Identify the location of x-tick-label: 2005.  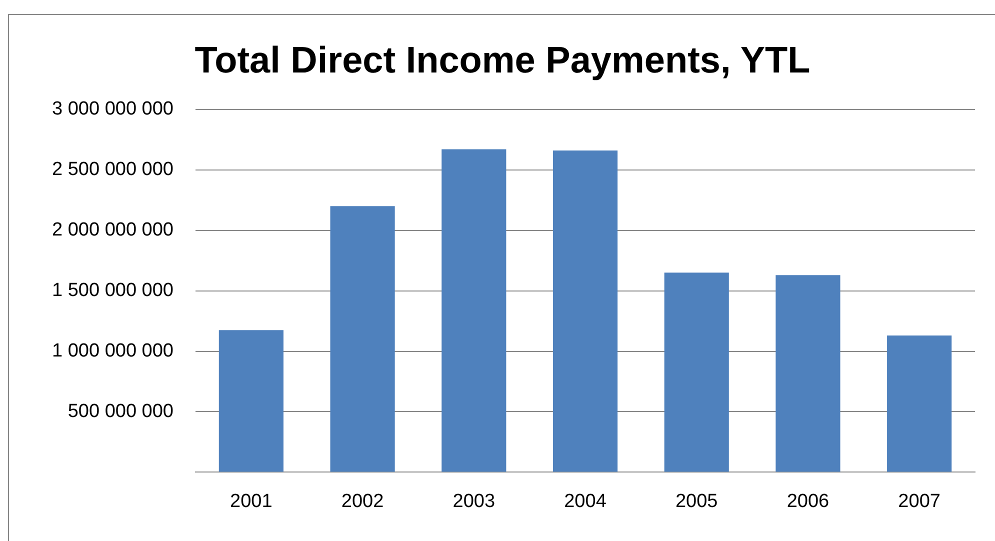
(696, 501).